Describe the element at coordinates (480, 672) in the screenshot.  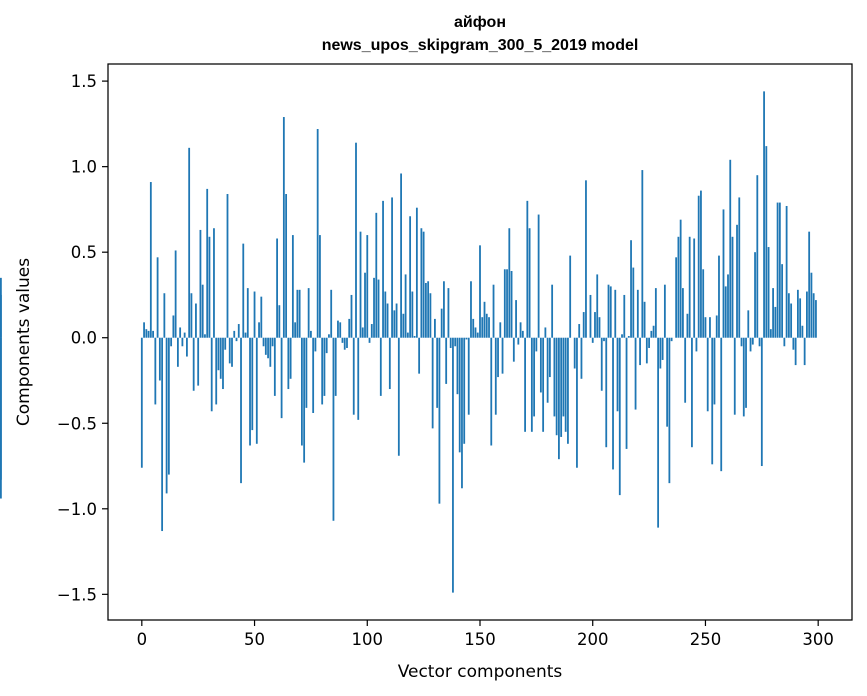
I see `x-axis-label: Vector components` at that location.